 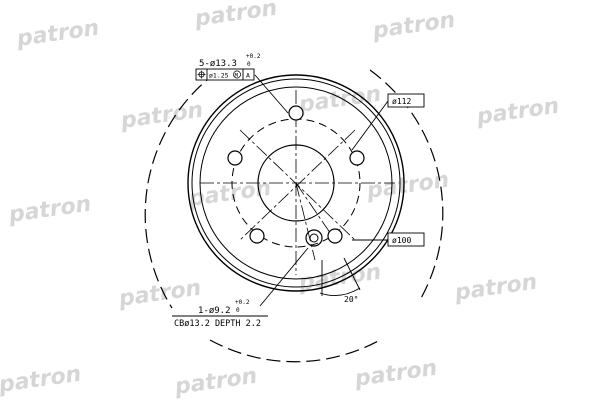 I want to click on bolt-holes-tol-lower: 0, so click(x=249, y=64).